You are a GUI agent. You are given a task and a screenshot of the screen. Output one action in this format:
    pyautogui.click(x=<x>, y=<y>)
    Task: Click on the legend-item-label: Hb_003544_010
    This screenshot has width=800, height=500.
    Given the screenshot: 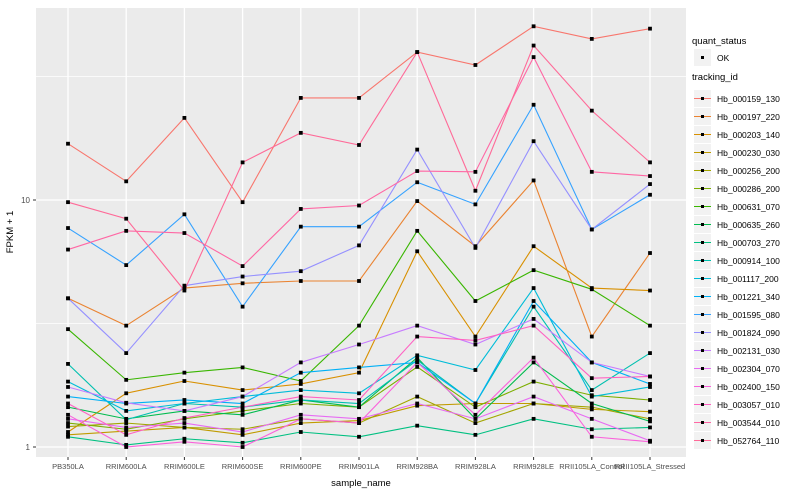 What is the action you would take?
    pyautogui.click(x=748, y=422)
    